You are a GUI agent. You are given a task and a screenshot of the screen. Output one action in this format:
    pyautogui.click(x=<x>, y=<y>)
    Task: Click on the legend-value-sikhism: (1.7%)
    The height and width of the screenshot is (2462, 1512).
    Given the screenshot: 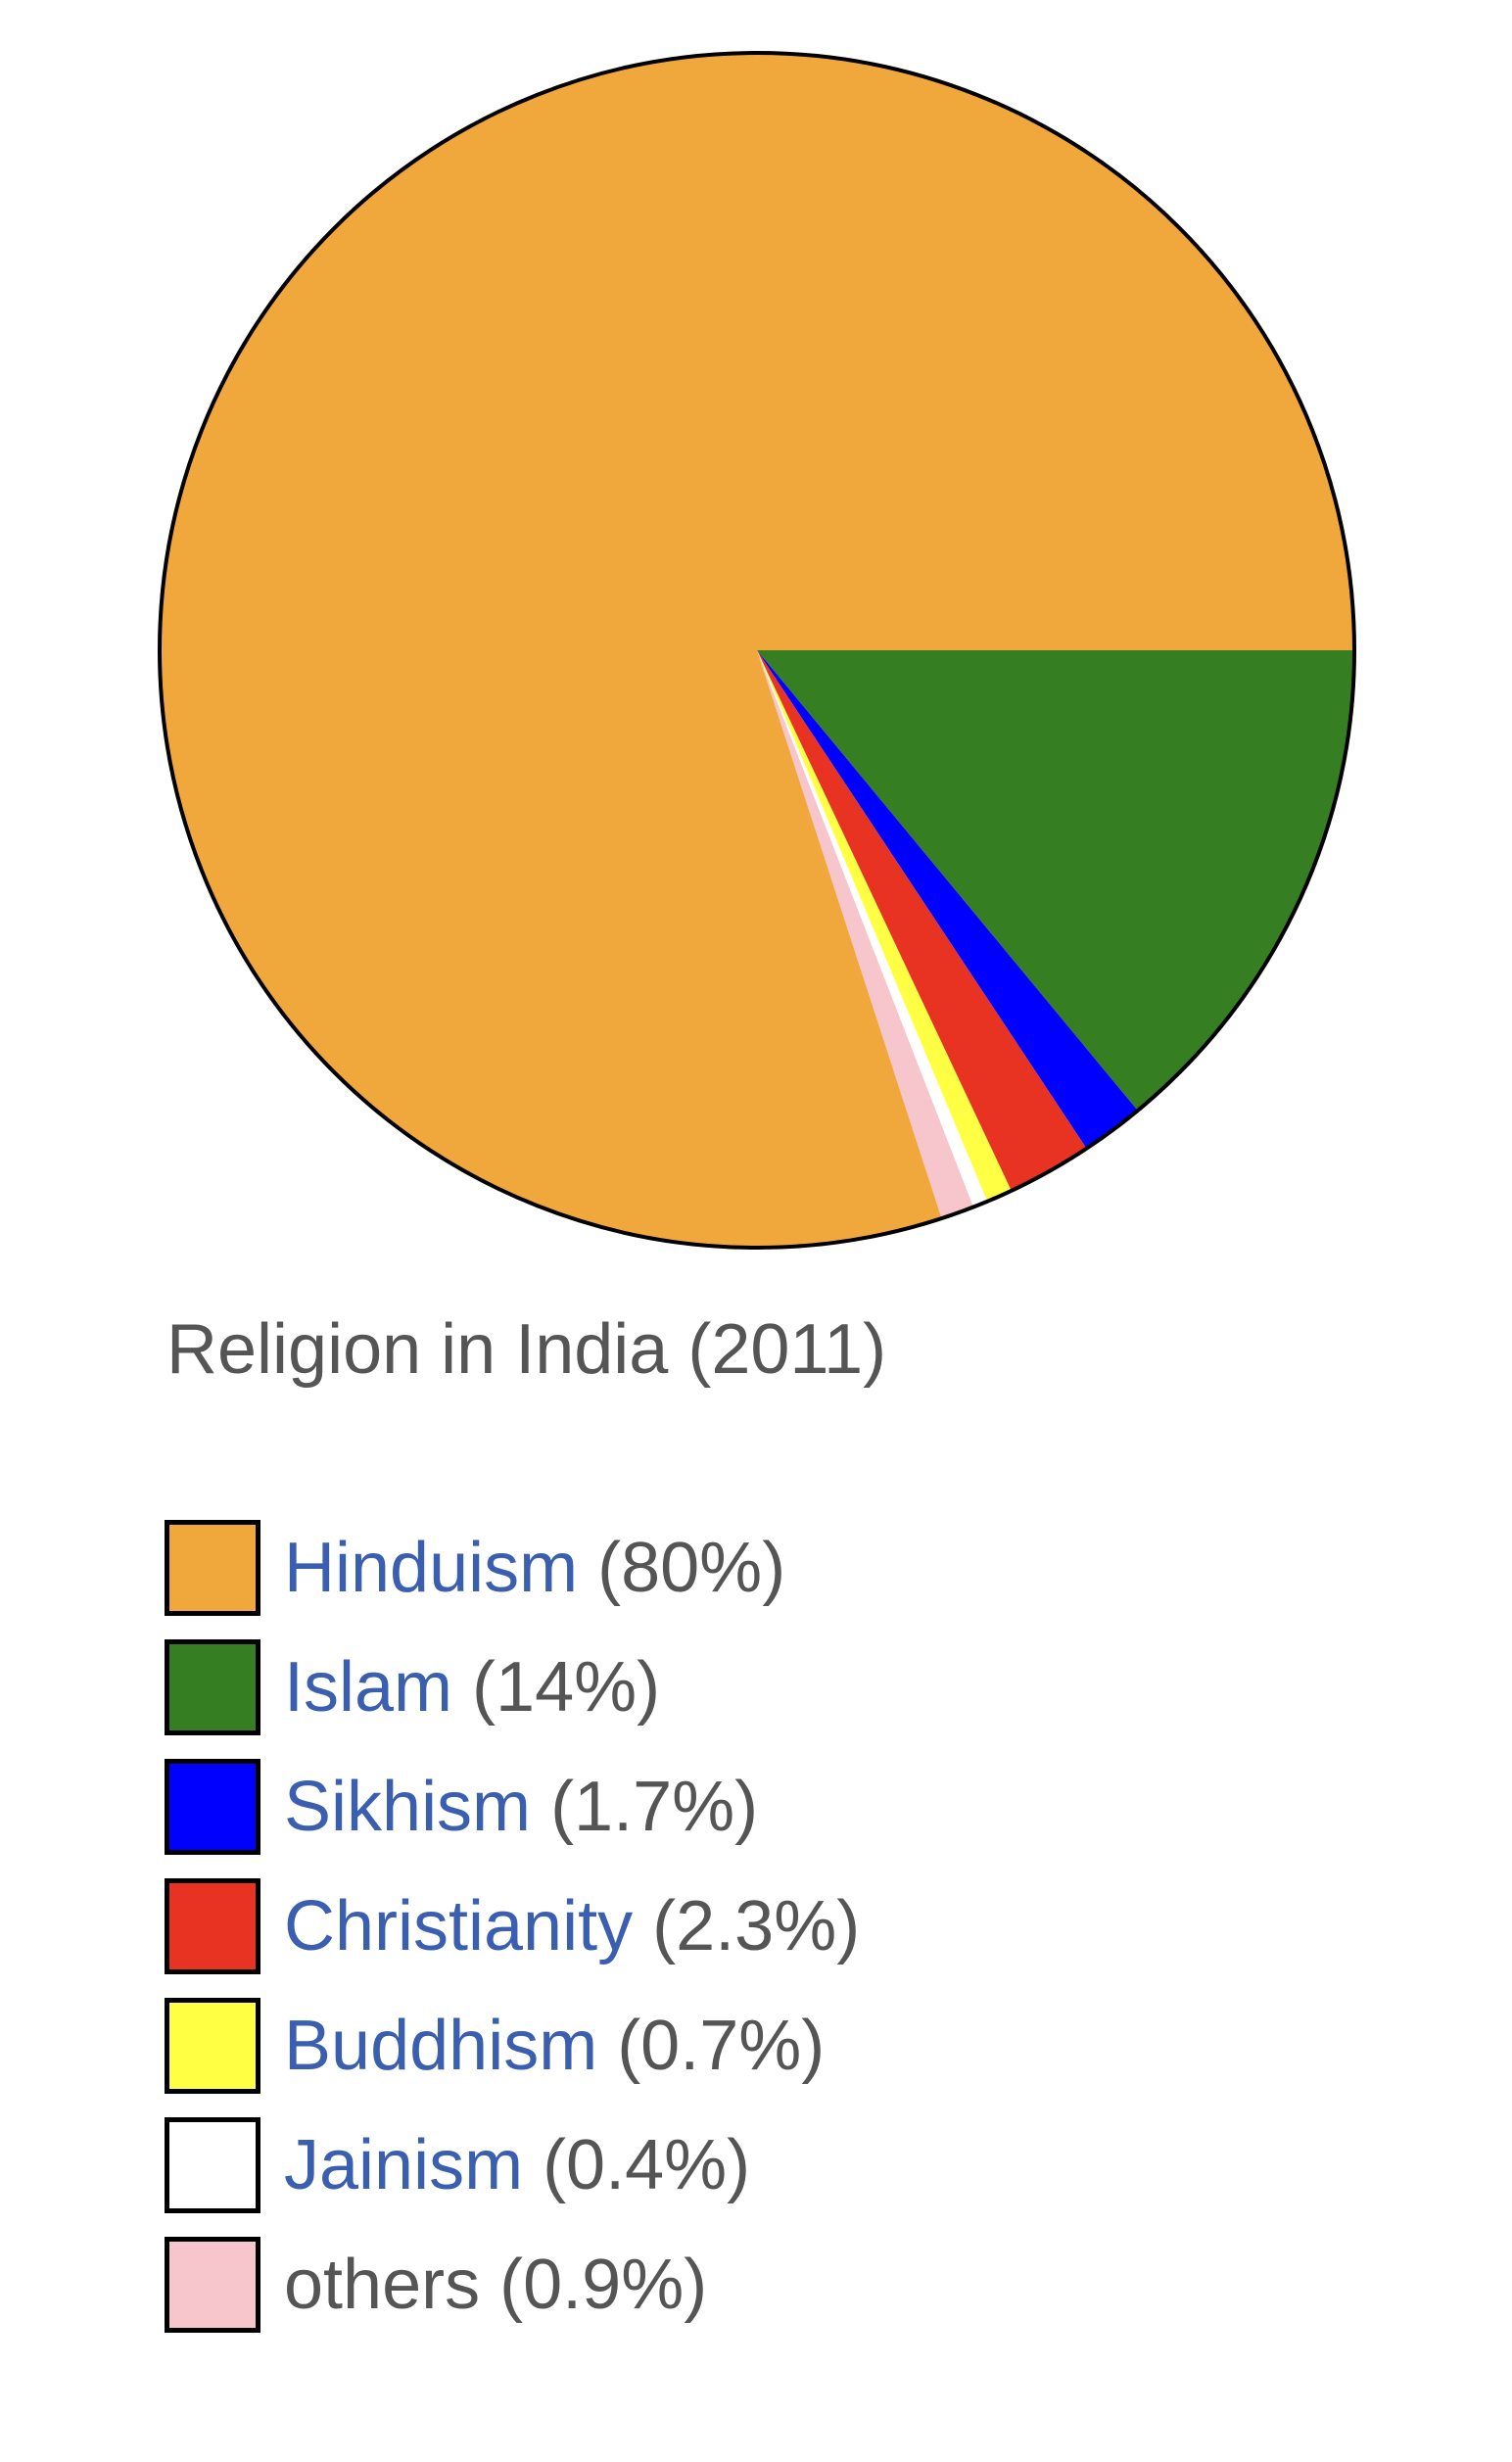 What is the action you would take?
    pyautogui.click(x=654, y=1807)
    